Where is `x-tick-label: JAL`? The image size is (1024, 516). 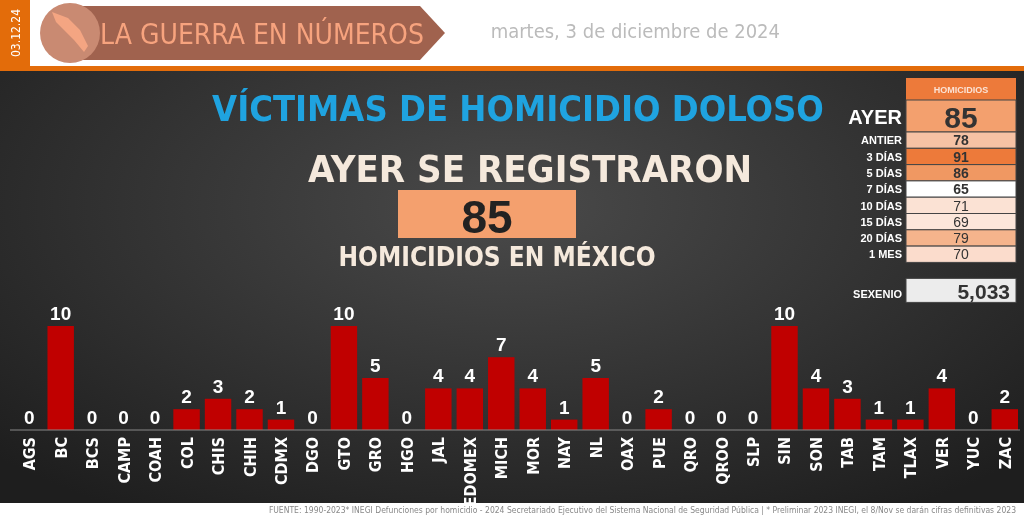 x-tick-label: JAL is located at coordinates (439, 450).